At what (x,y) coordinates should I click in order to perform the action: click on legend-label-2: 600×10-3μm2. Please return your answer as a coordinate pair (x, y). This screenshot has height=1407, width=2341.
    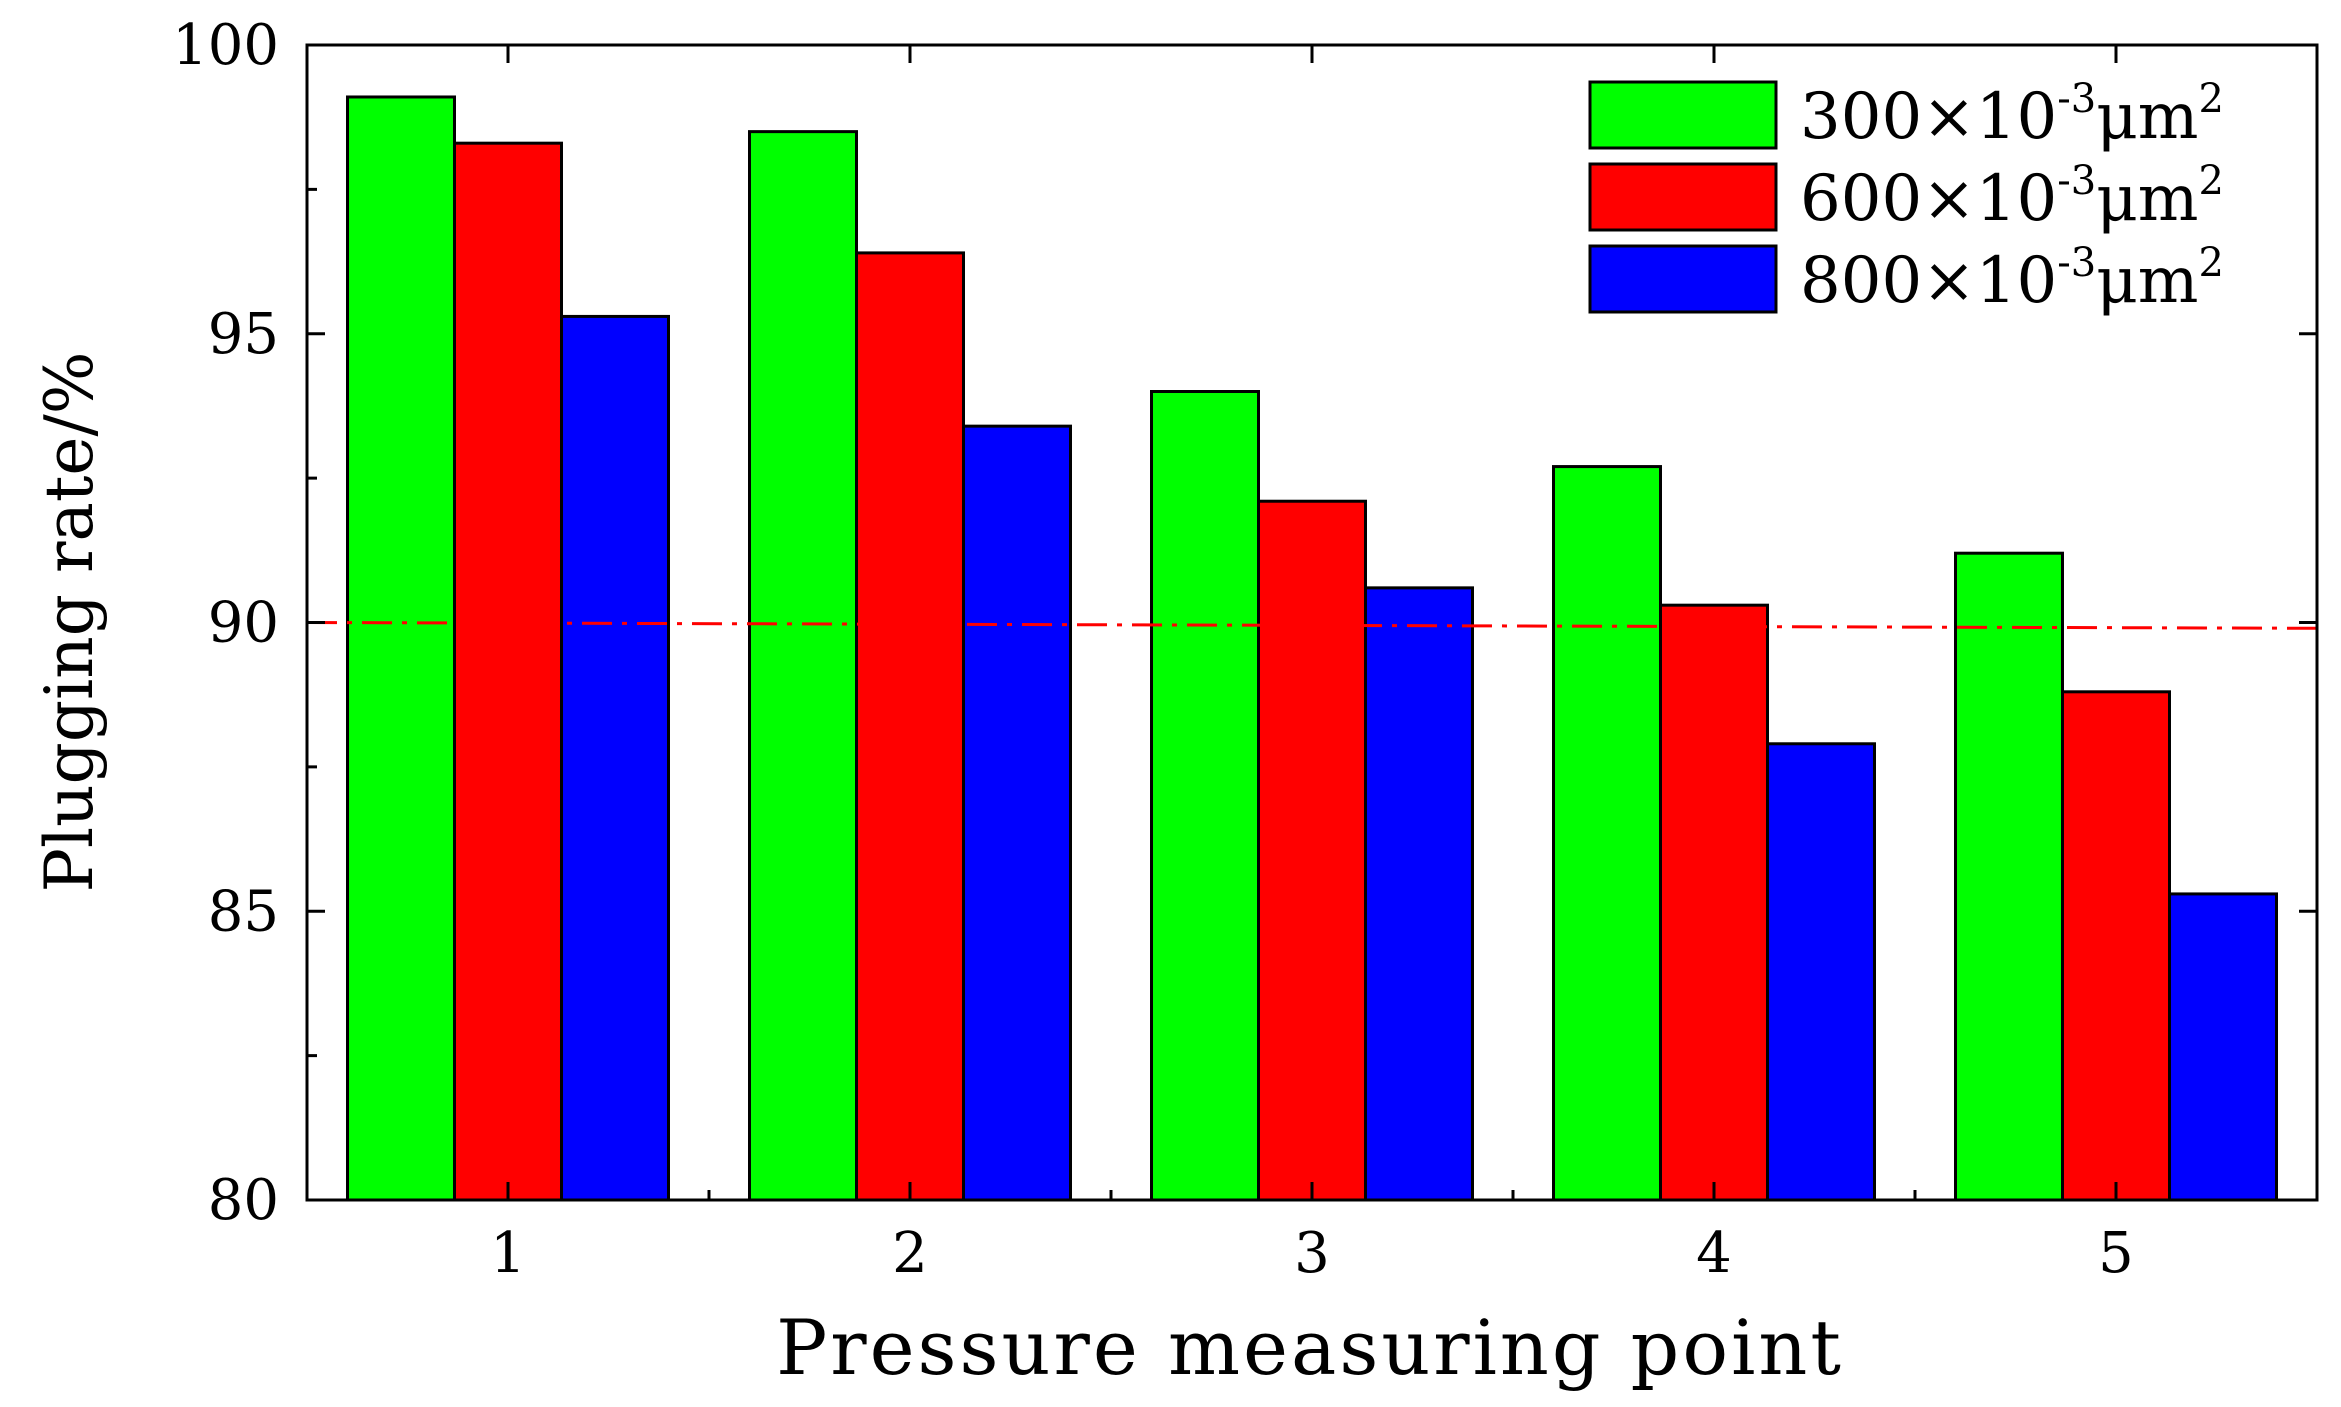
    Looking at the image, I should click on (2012, 197).